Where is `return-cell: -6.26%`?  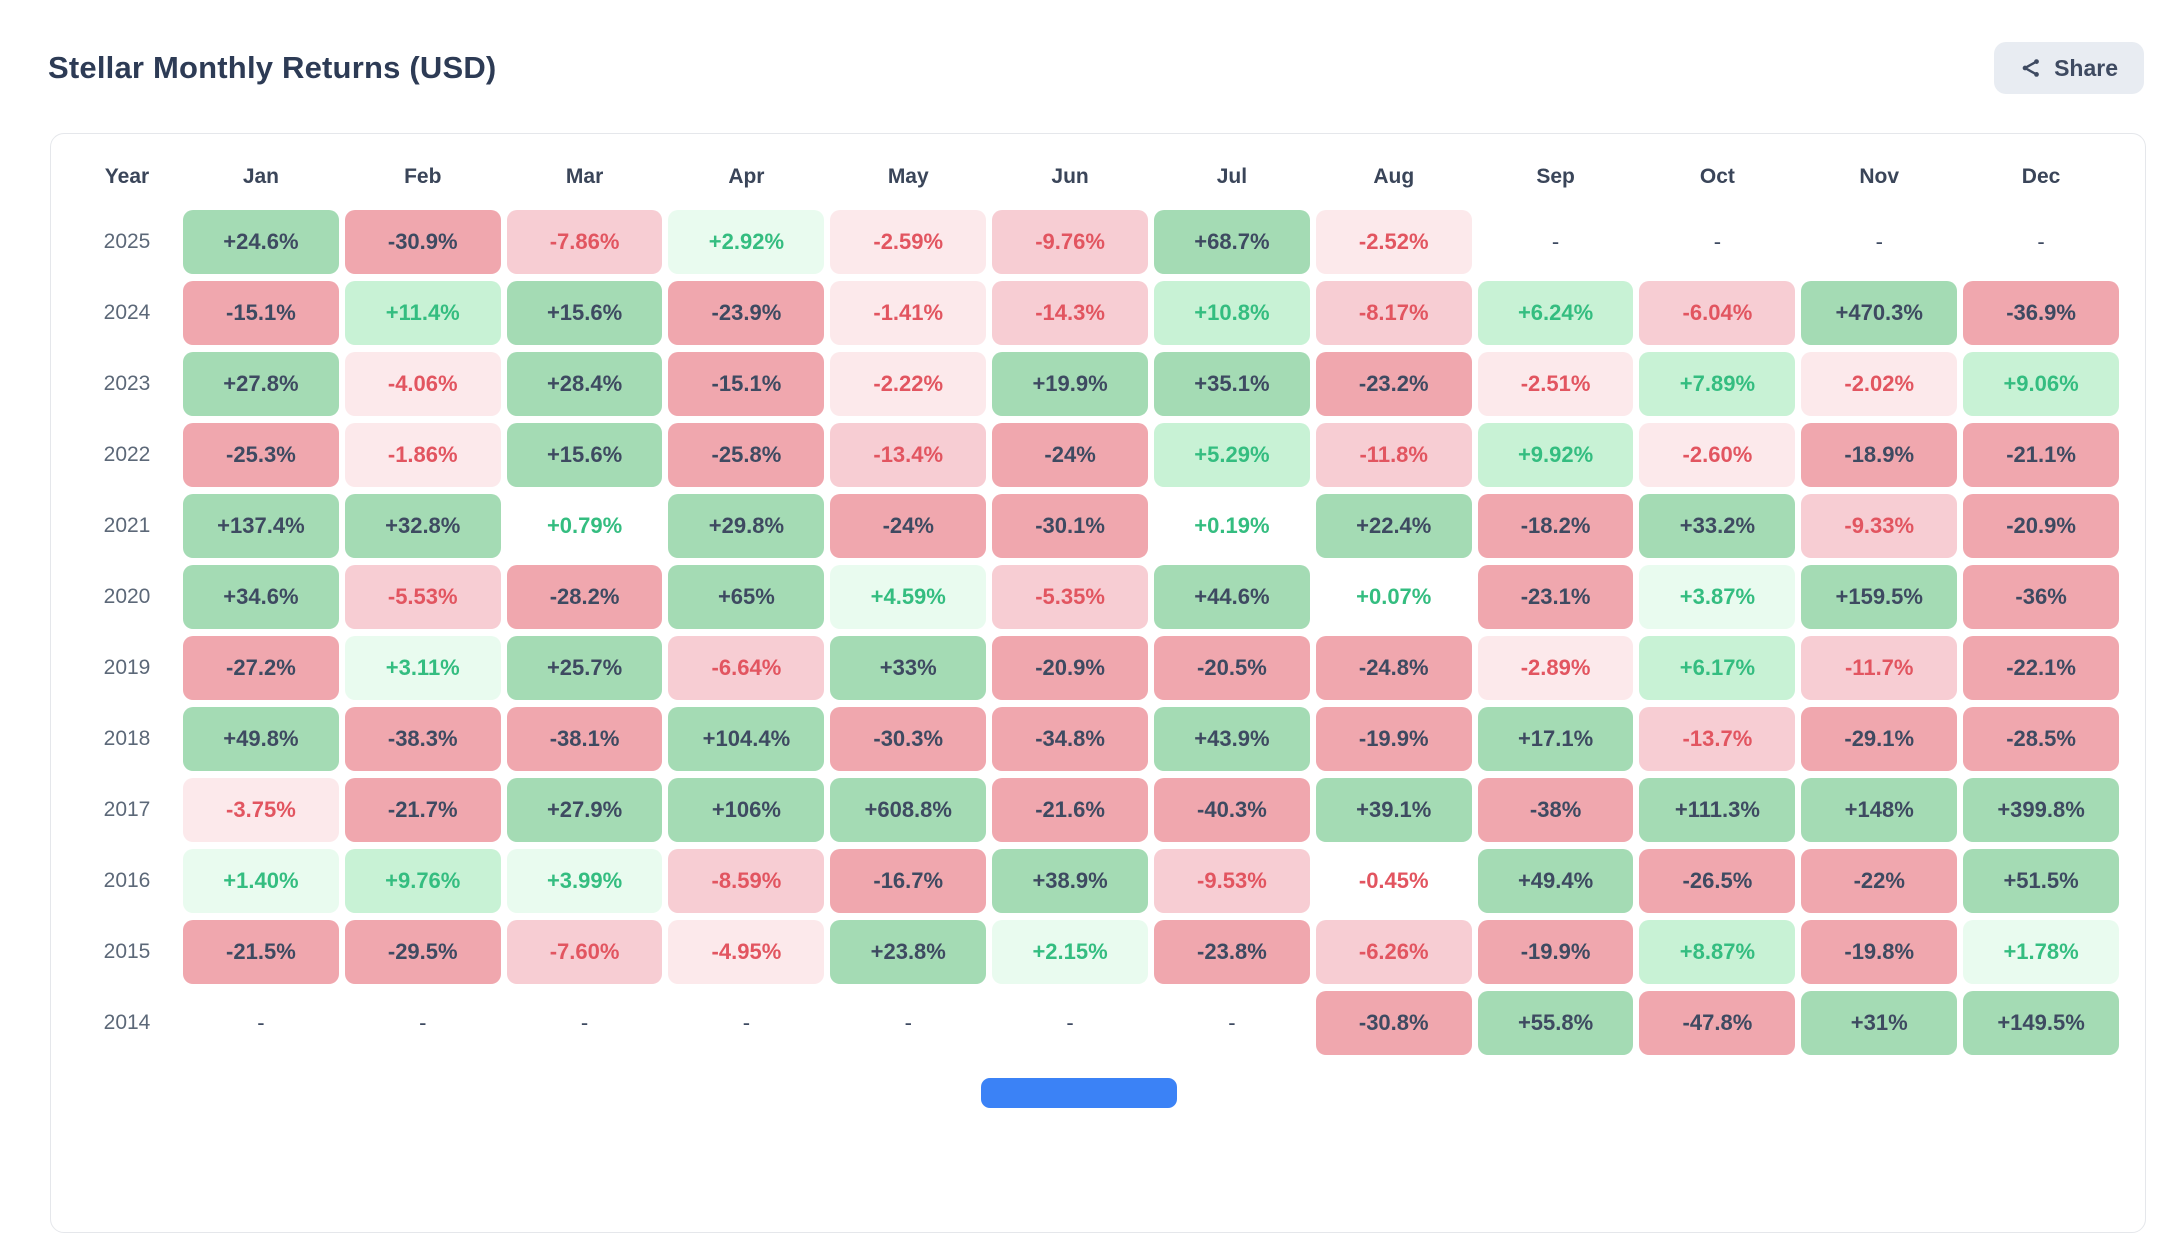
return-cell: -6.26% is located at coordinates (1393, 951).